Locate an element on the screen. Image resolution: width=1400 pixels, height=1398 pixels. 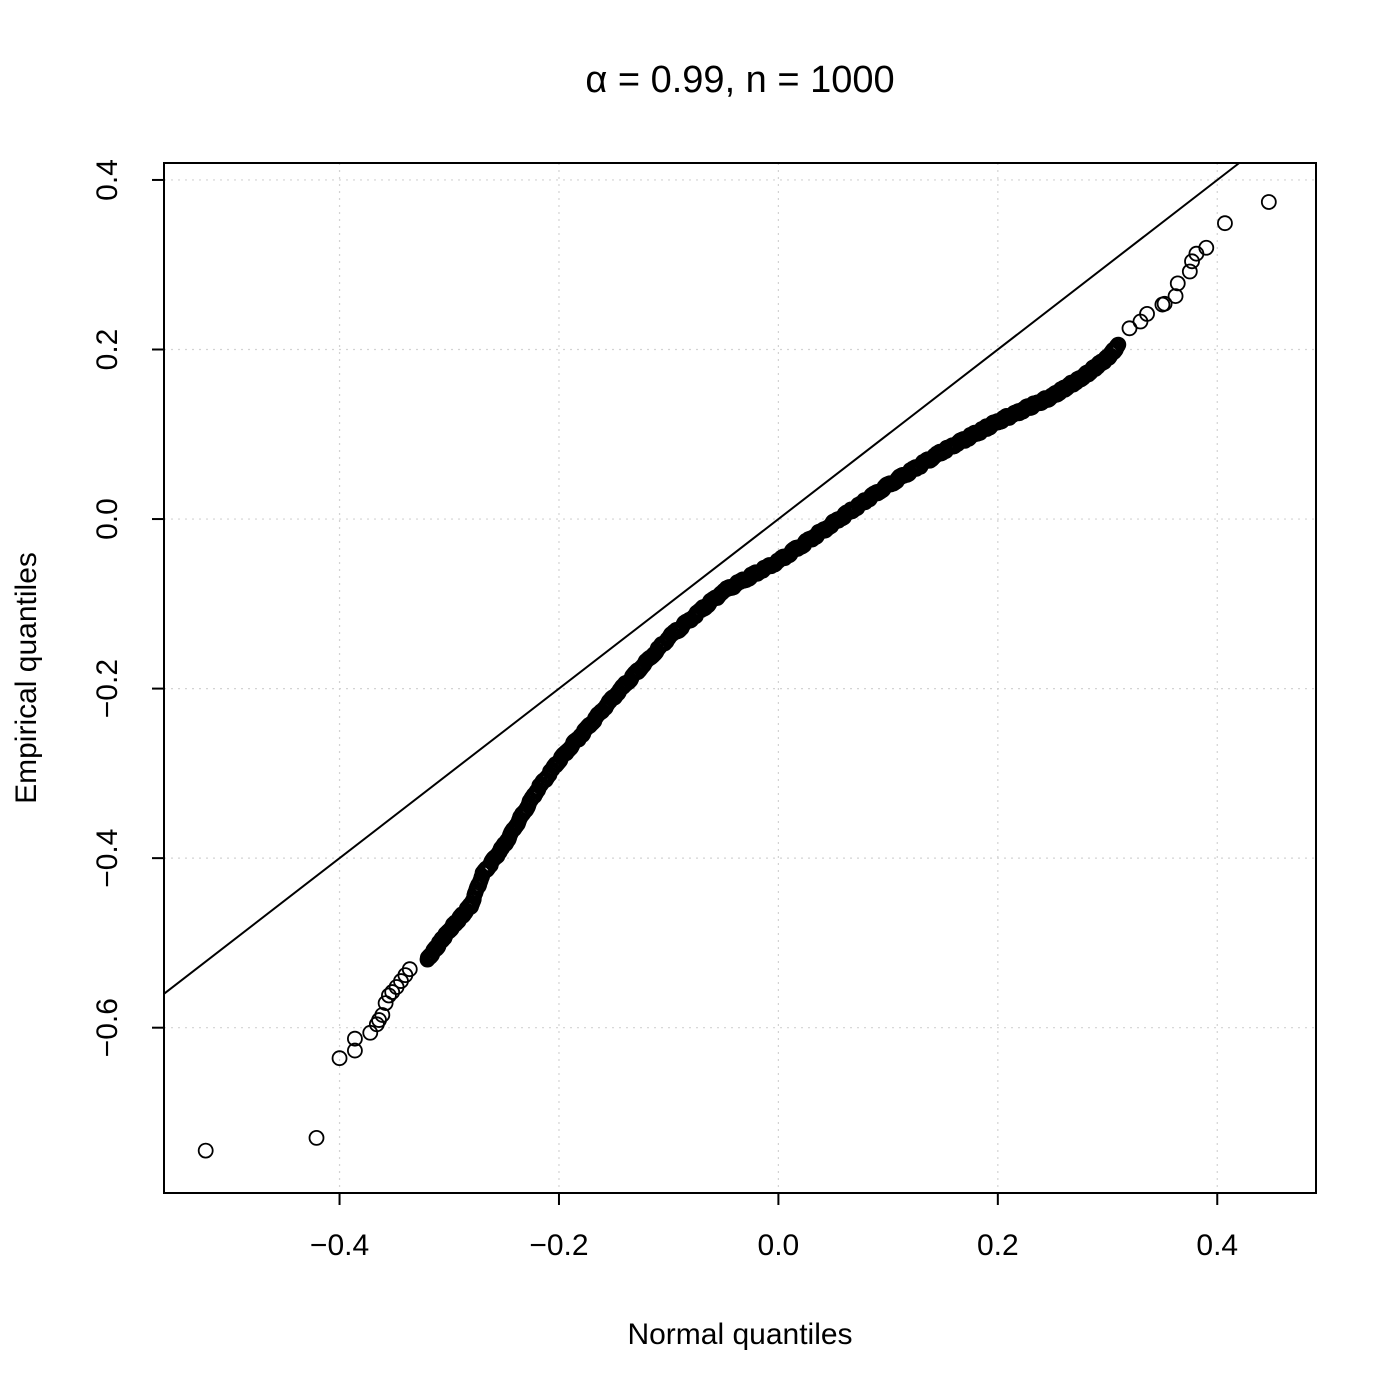
y-tick-label: −0.4 is located at coordinates (107, 858).